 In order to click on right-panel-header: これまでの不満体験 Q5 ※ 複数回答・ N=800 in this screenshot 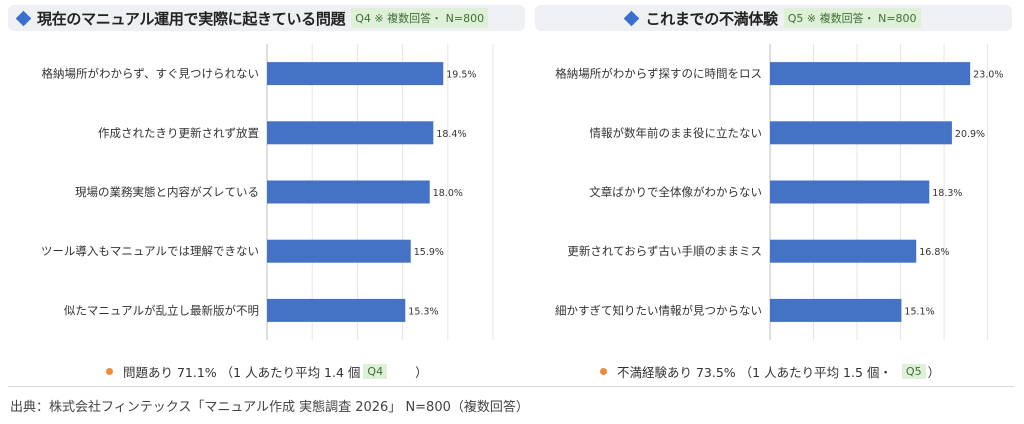, I will do `click(773, 18)`.